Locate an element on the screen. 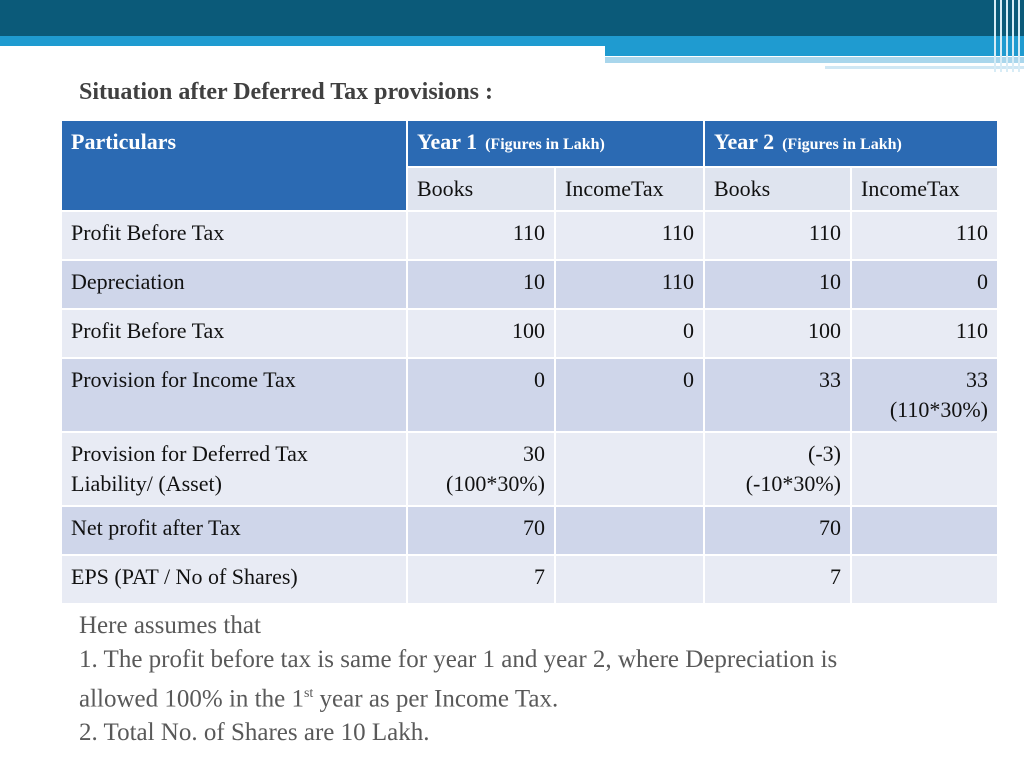  notes-item-1-tail: year as per Income Tax. is located at coordinates (436, 699).